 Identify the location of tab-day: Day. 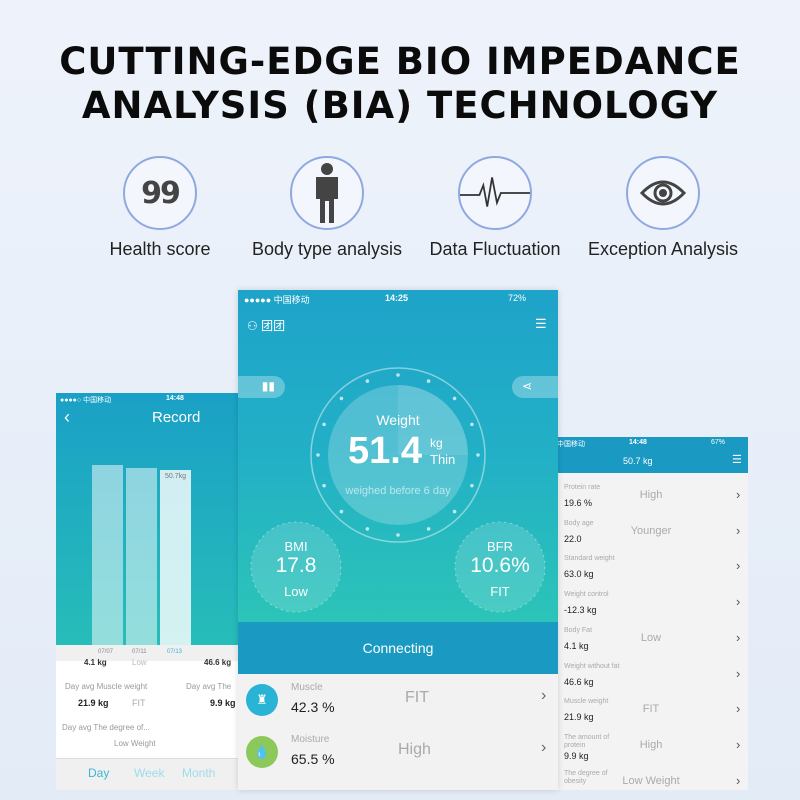
(99, 773).